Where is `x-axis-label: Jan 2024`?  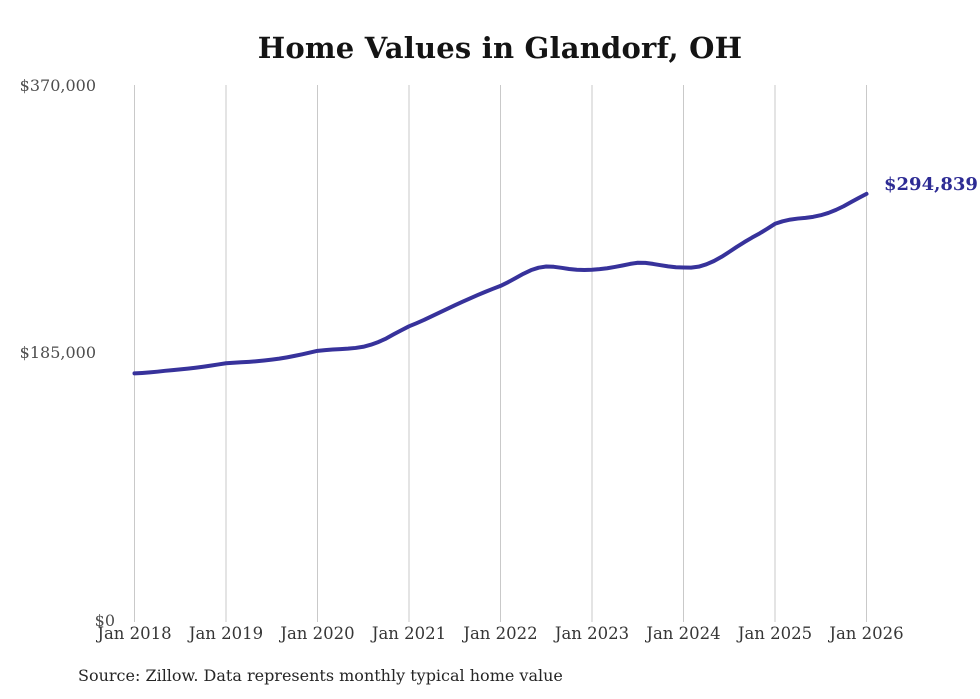
x-axis-label: Jan 2024 is located at coordinates (683, 633).